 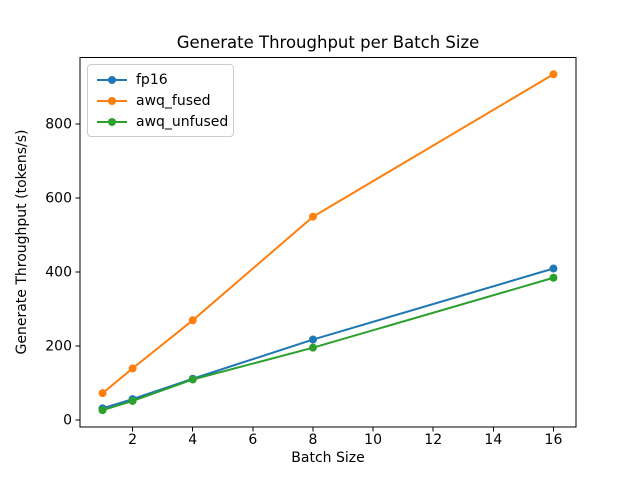 I want to click on x-tick-label: 12, so click(x=433, y=440).